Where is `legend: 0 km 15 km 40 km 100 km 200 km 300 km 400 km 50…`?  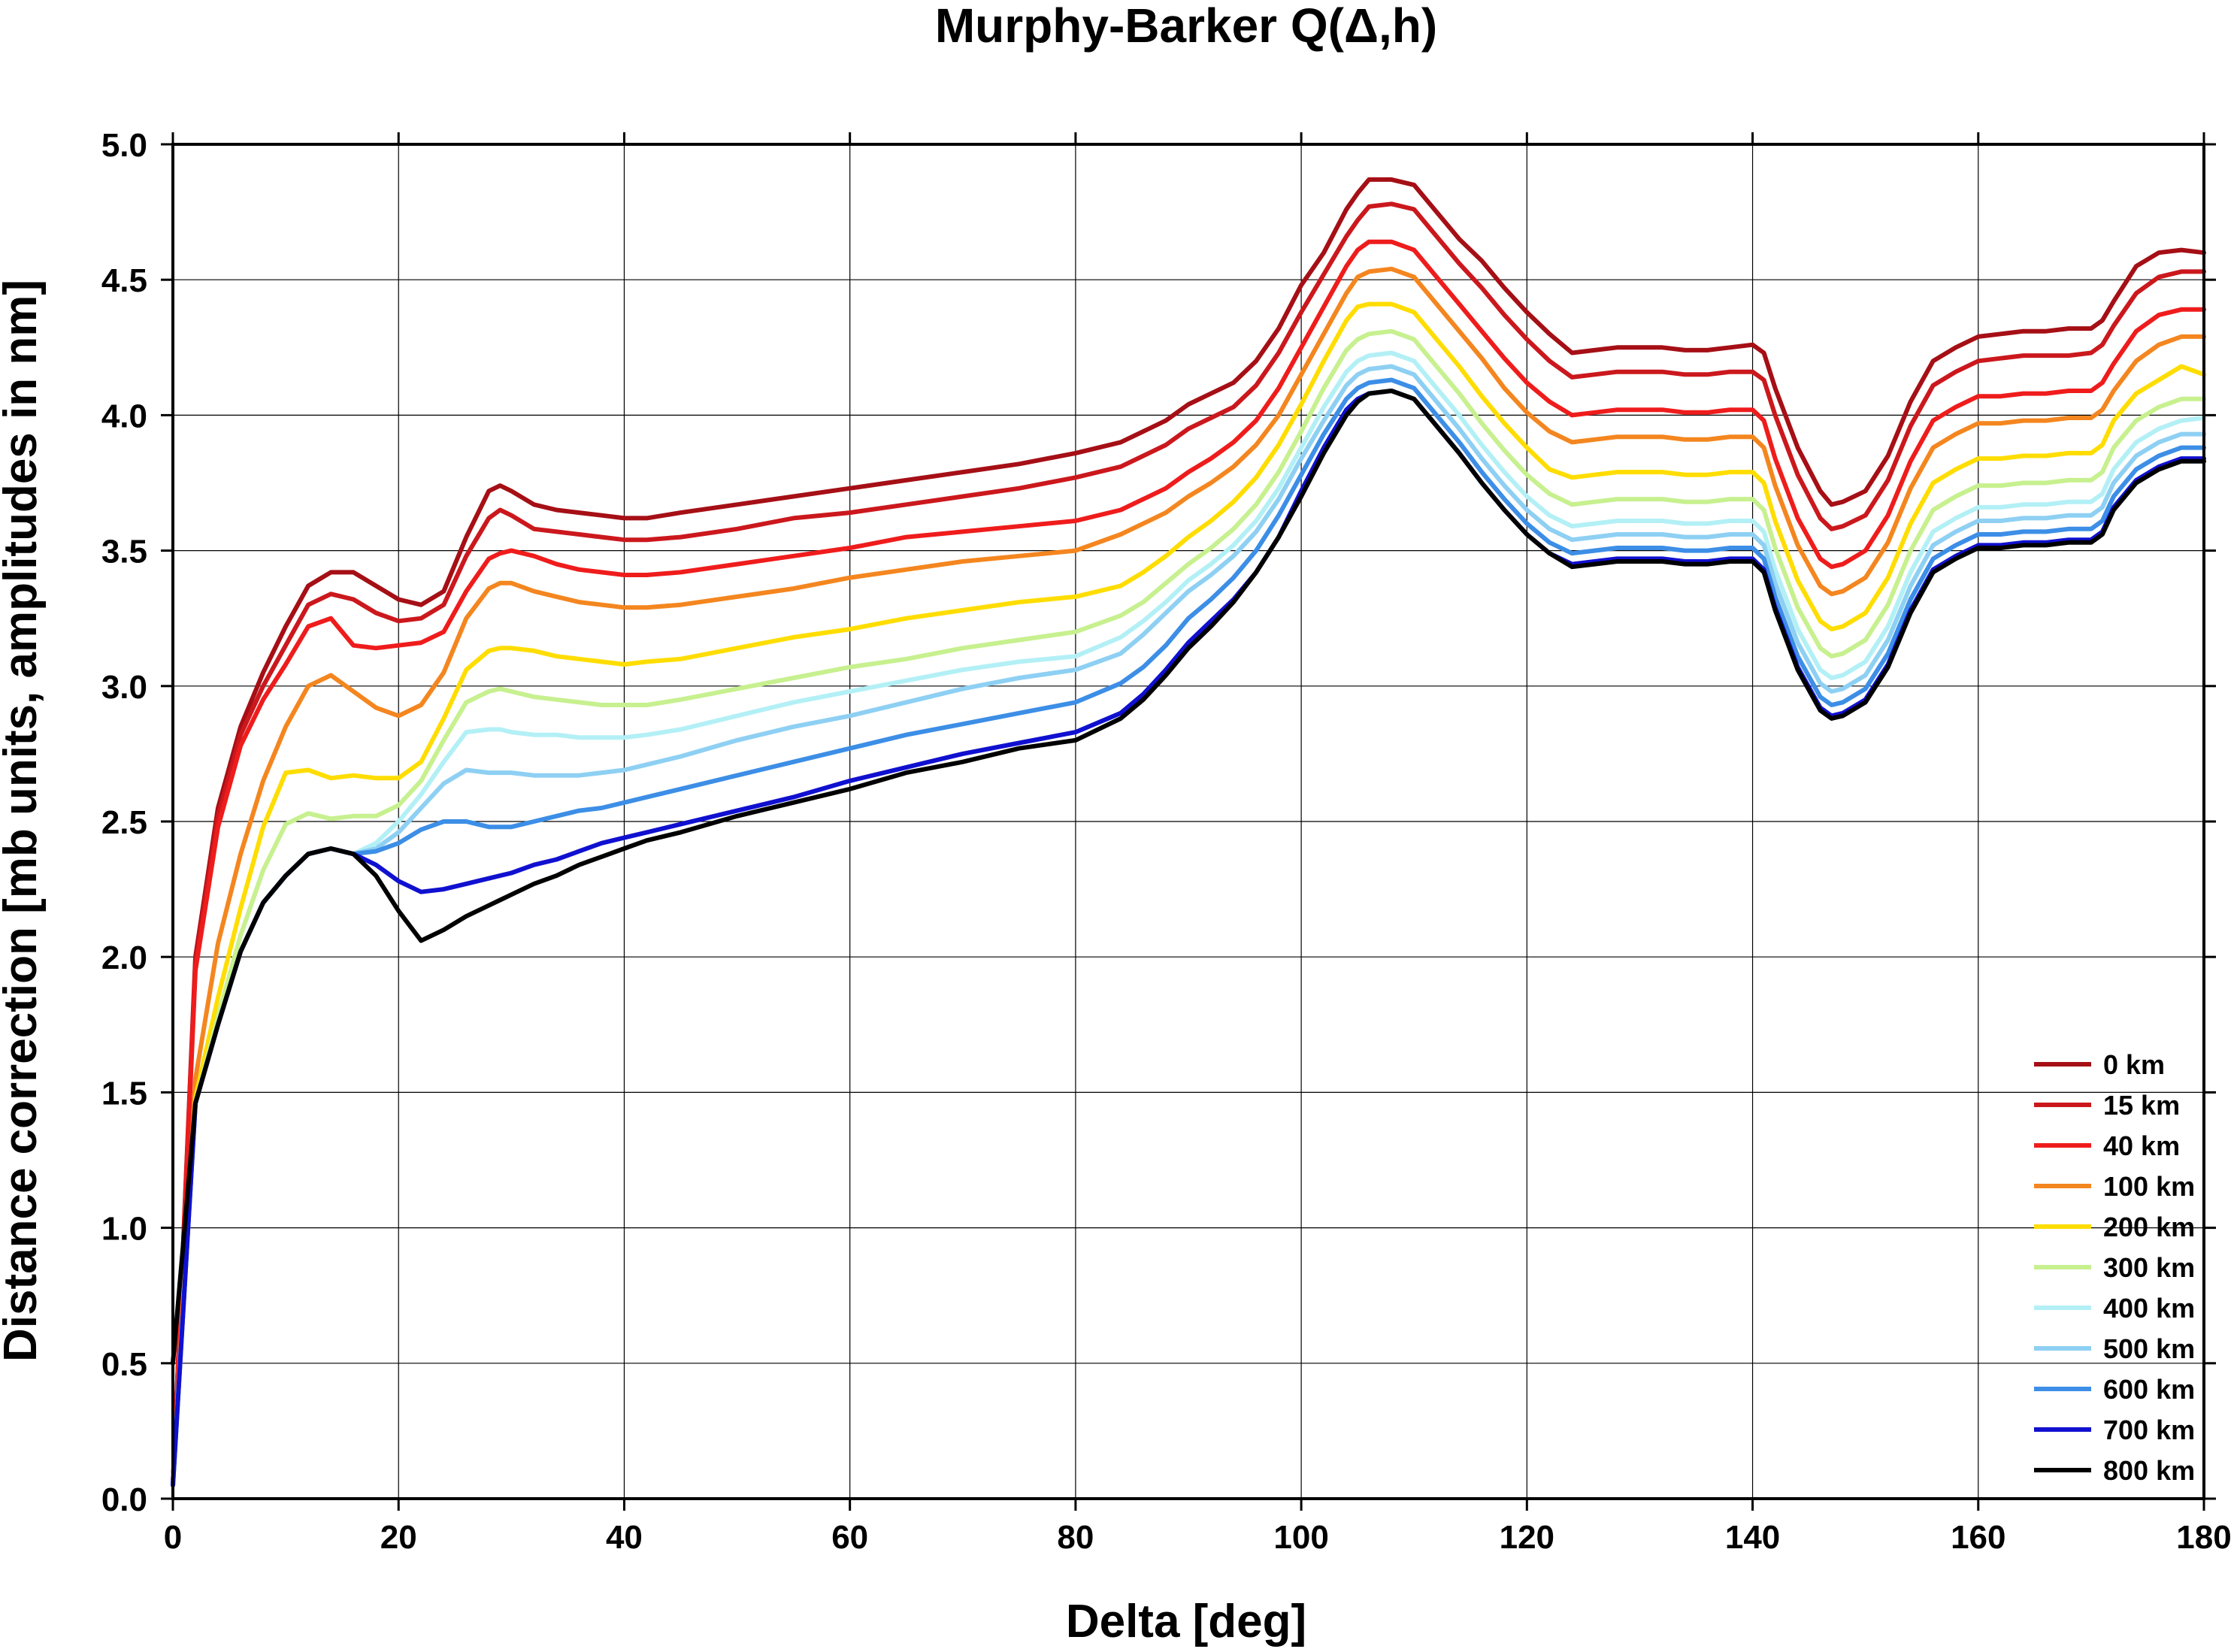 legend: 0 km 15 km 40 km 100 km 200 km 300 km 400 km 50… is located at coordinates (2114, 1268).